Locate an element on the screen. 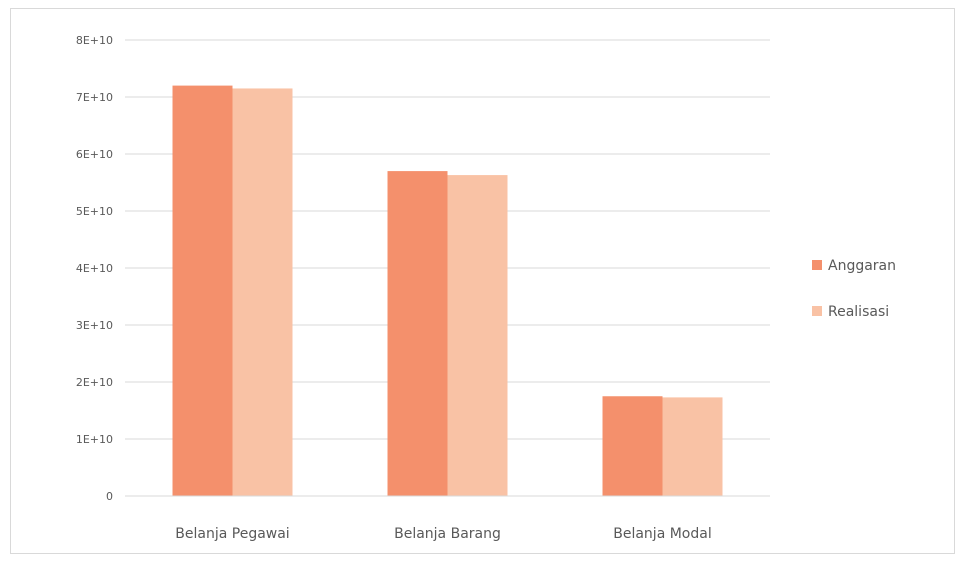 This screenshot has height=562, width=961. legend-swatch-anggaran is located at coordinates (817, 265).